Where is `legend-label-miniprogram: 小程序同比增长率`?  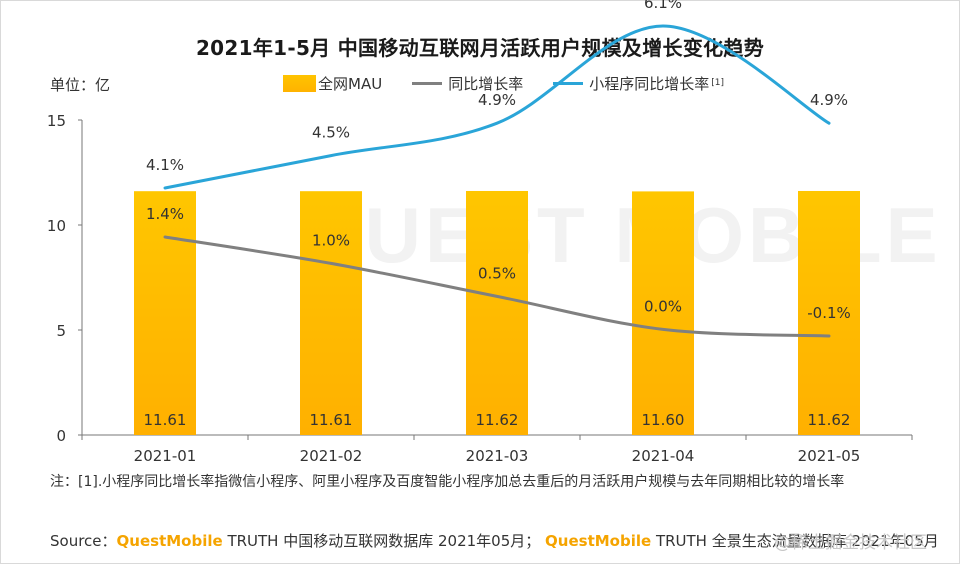
legend-label-miniprogram: 小程序同比增长率 is located at coordinates (649, 83).